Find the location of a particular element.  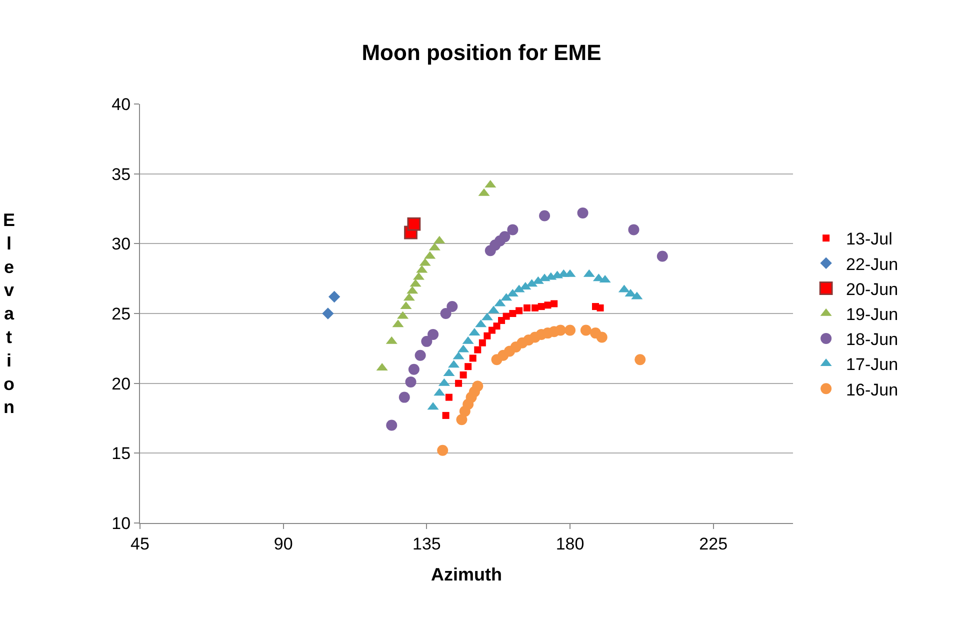

y-tick-label: 20 is located at coordinates (121, 384).